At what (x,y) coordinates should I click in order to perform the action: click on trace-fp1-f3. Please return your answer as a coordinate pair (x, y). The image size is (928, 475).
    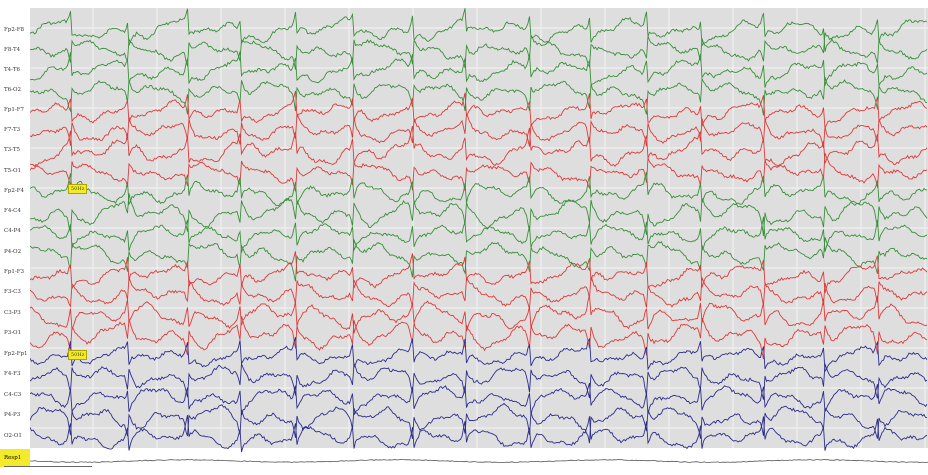
    Looking at the image, I should click on (479, 272).